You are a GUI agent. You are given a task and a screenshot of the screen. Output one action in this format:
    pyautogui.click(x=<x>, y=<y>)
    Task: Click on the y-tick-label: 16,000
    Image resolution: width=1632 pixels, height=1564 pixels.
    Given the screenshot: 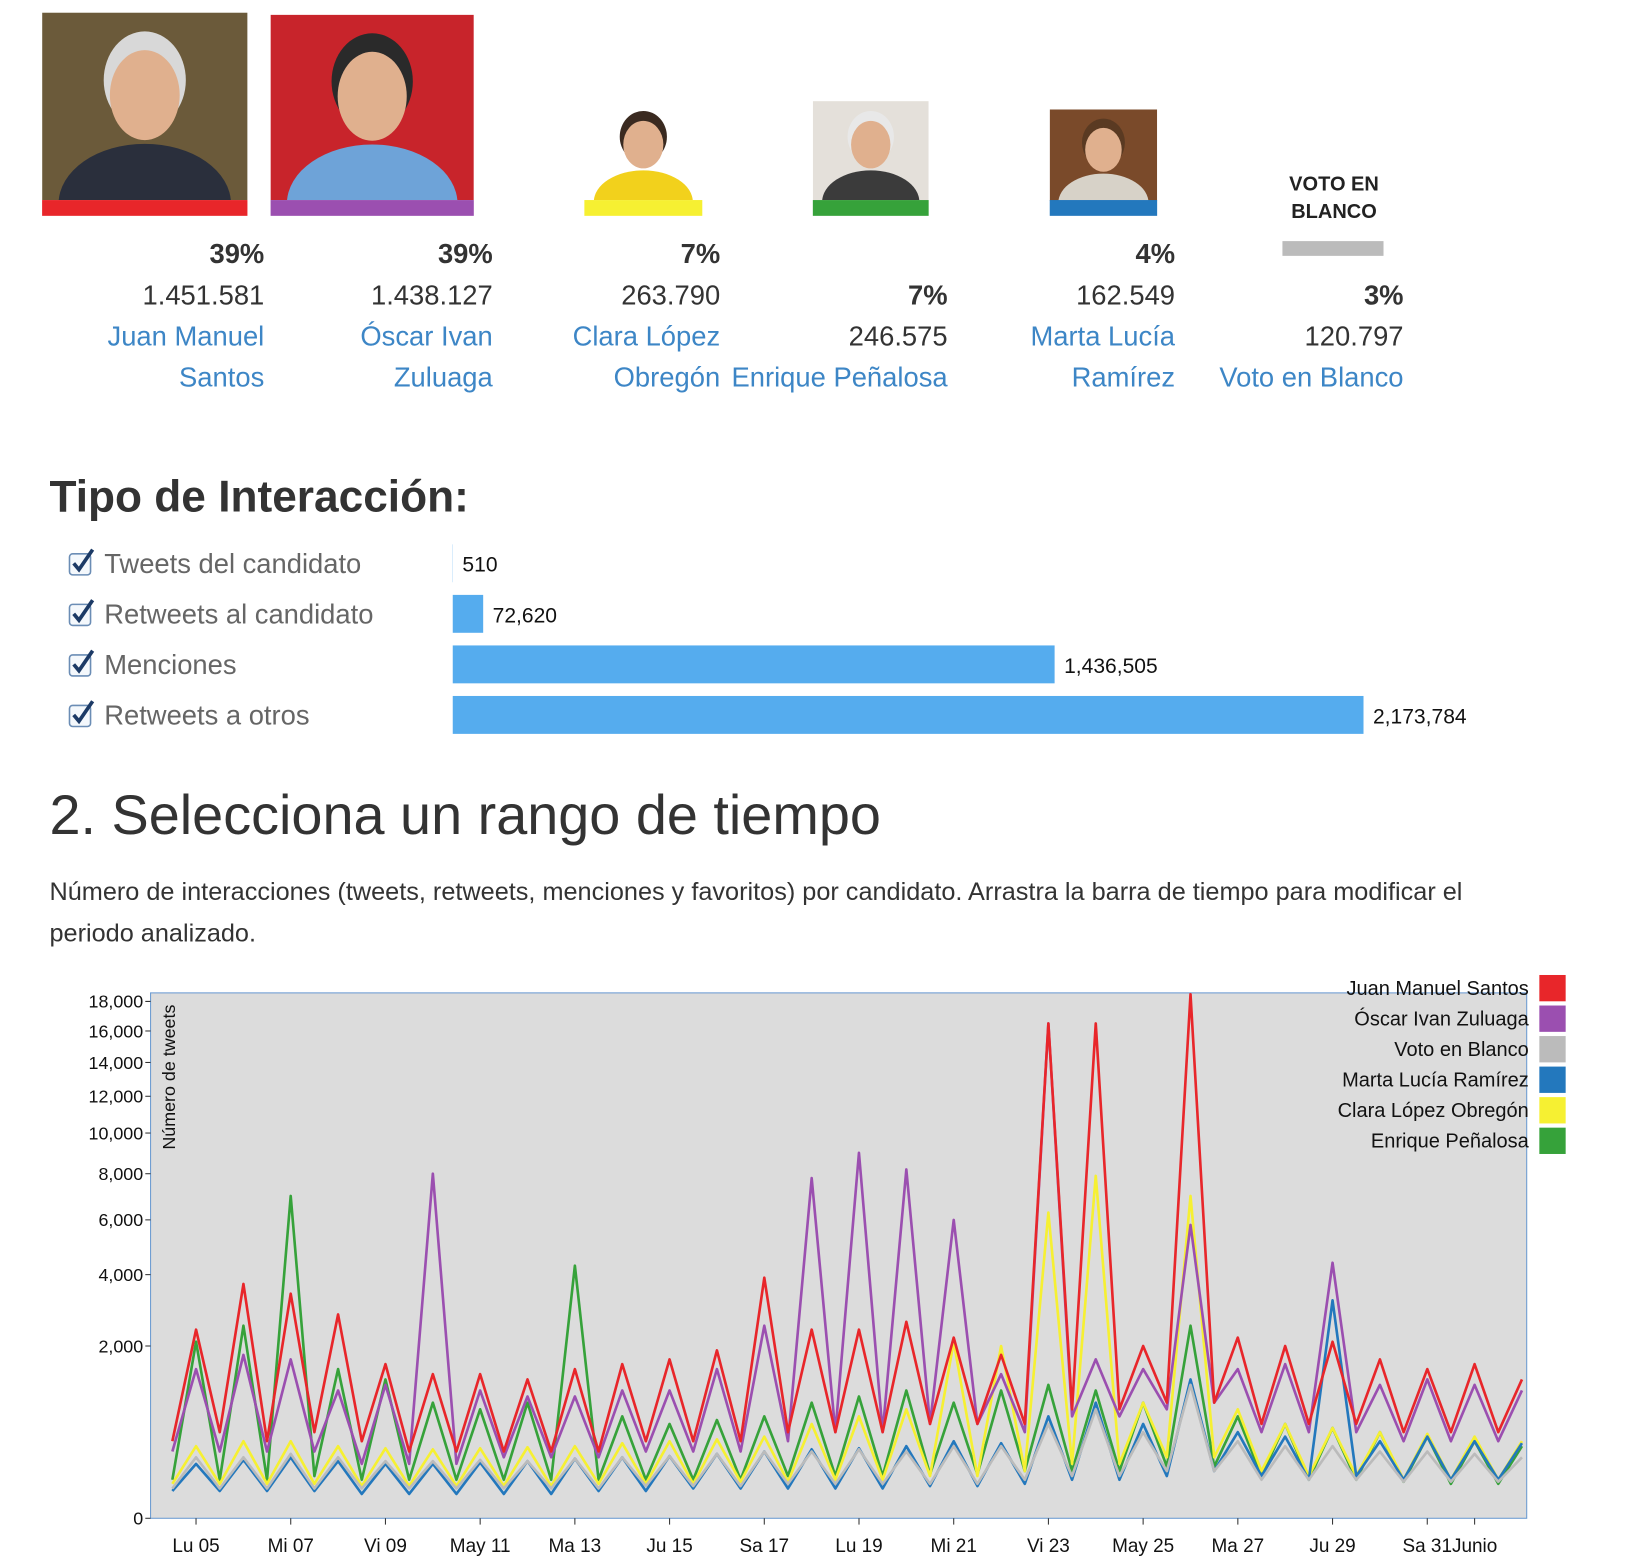 What is the action you would take?
    pyautogui.click(x=116, y=1031)
    